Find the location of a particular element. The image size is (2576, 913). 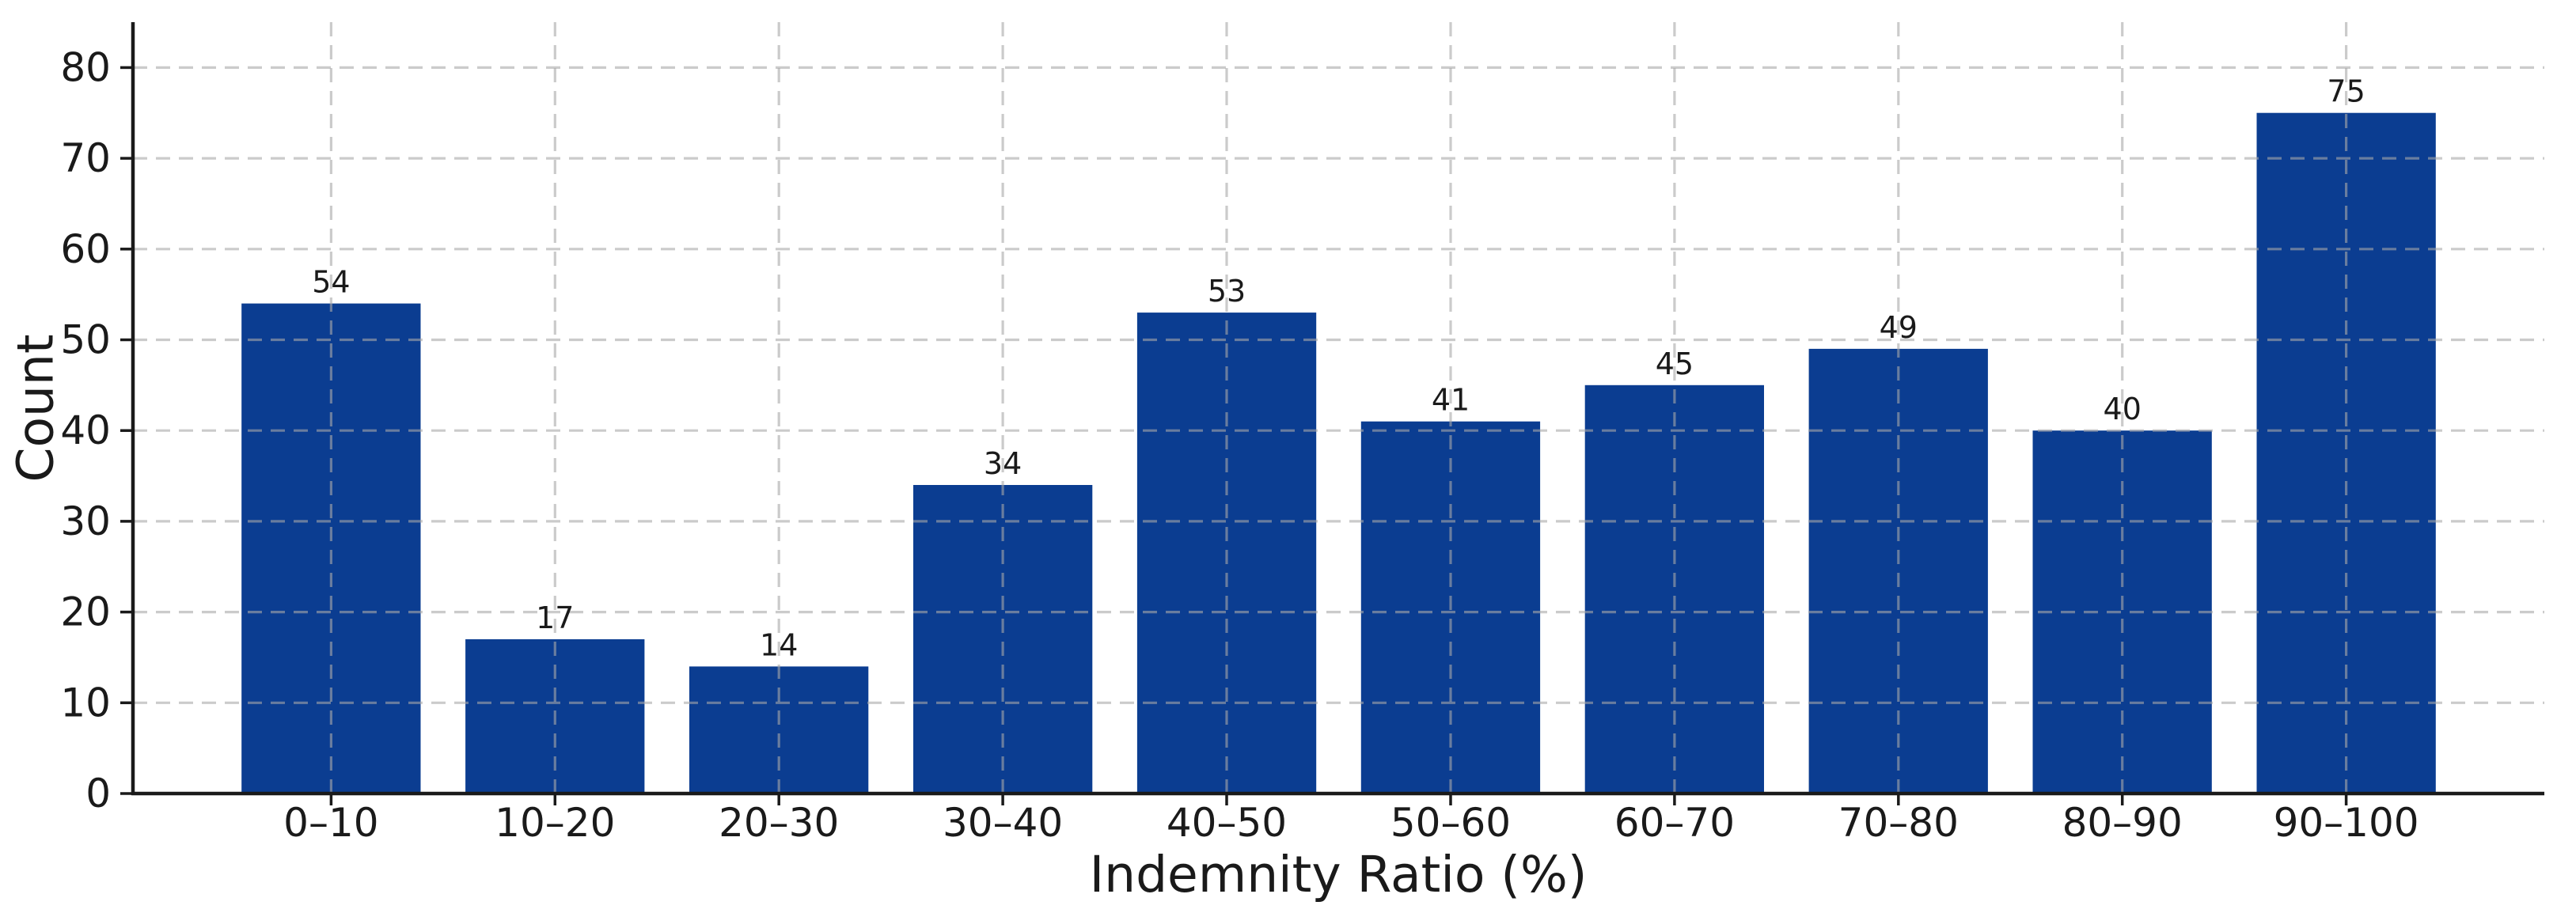

x-tick-label-70–80: 70–80 is located at coordinates (1898, 823).